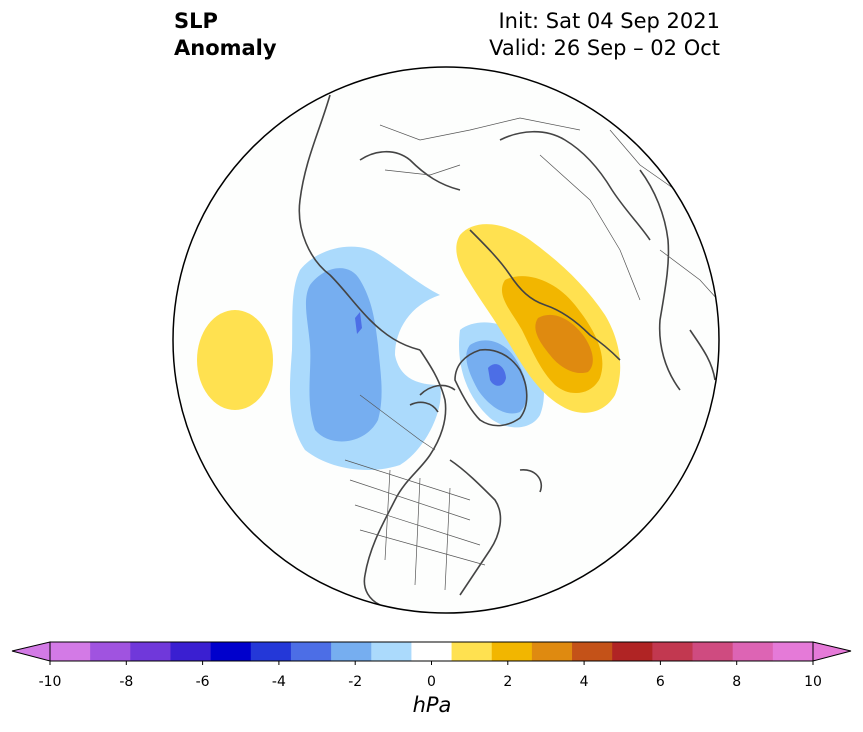  Describe the element at coordinates (508, 682) in the screenshot. I see `colorbar-tick-label: 2` at that location.